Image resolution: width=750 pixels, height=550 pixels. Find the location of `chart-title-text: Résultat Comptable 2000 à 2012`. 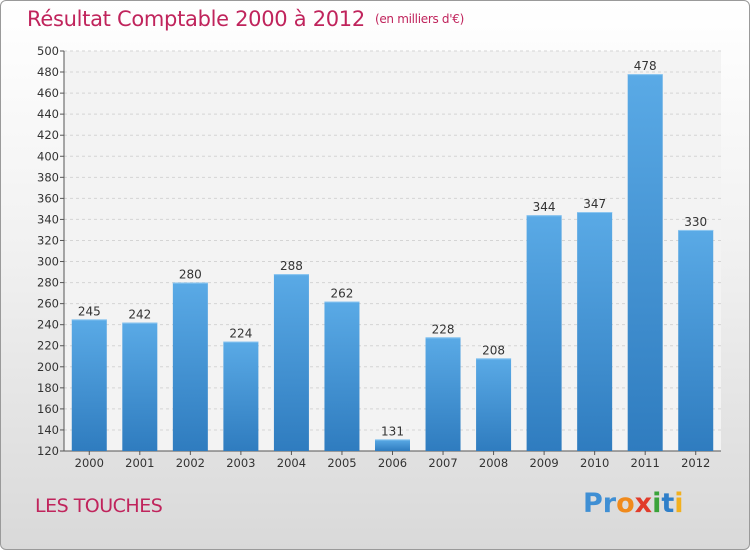

chart-title-text: Résultat Comptable 2000 à 2012 is located at coordinates (196, 19).